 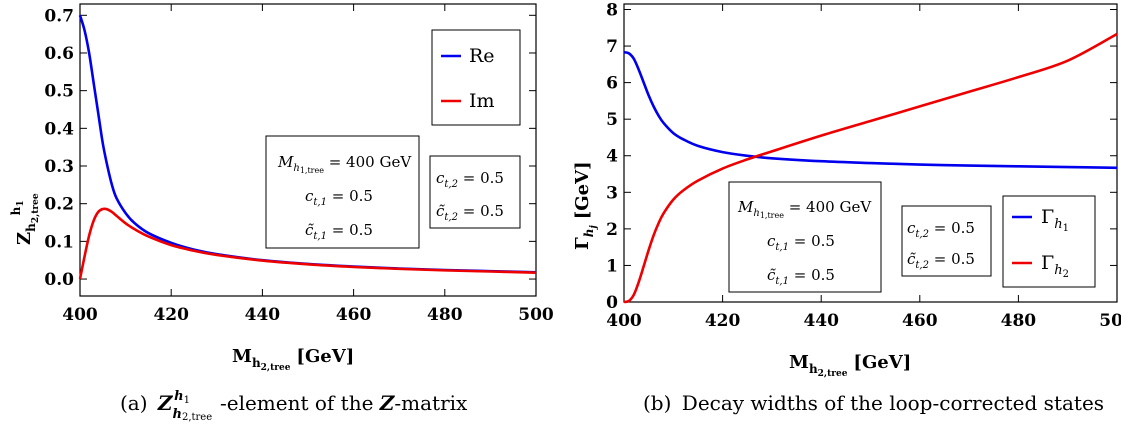 I want to click on params-box-a2: ct,2 = 0.5 c̃t,2 = 0.5, so click(x=475, y=192).